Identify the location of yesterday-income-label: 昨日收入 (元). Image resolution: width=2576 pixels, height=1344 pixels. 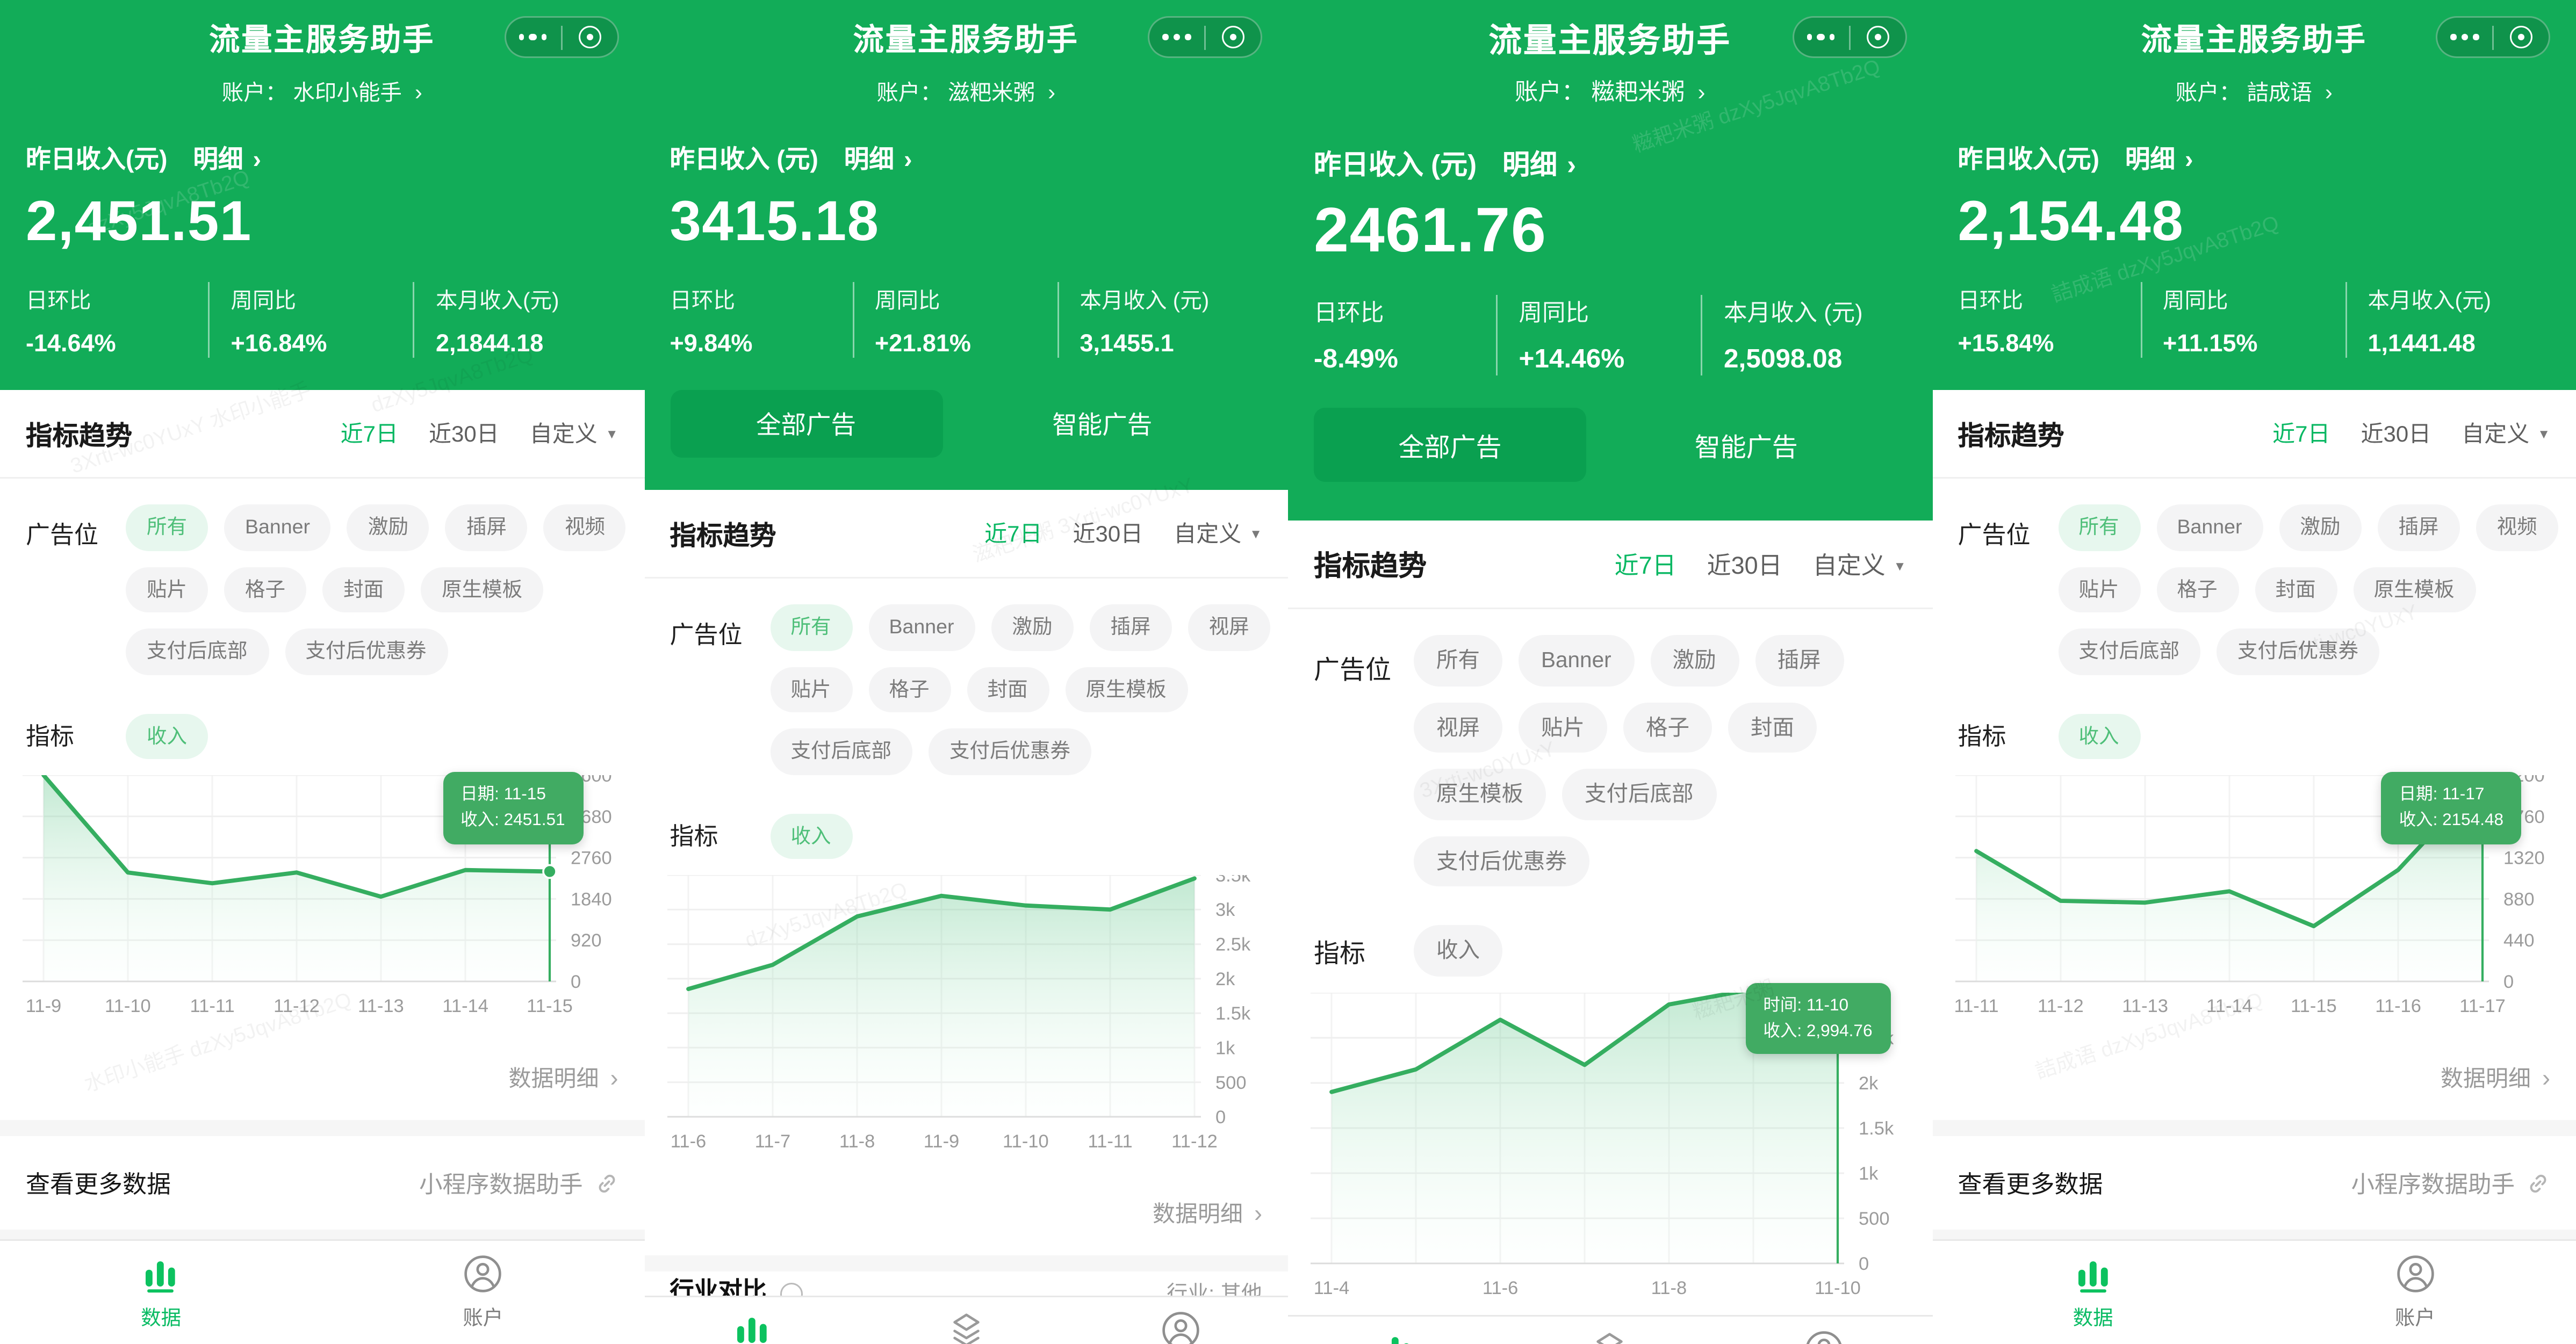
(1395, 165).